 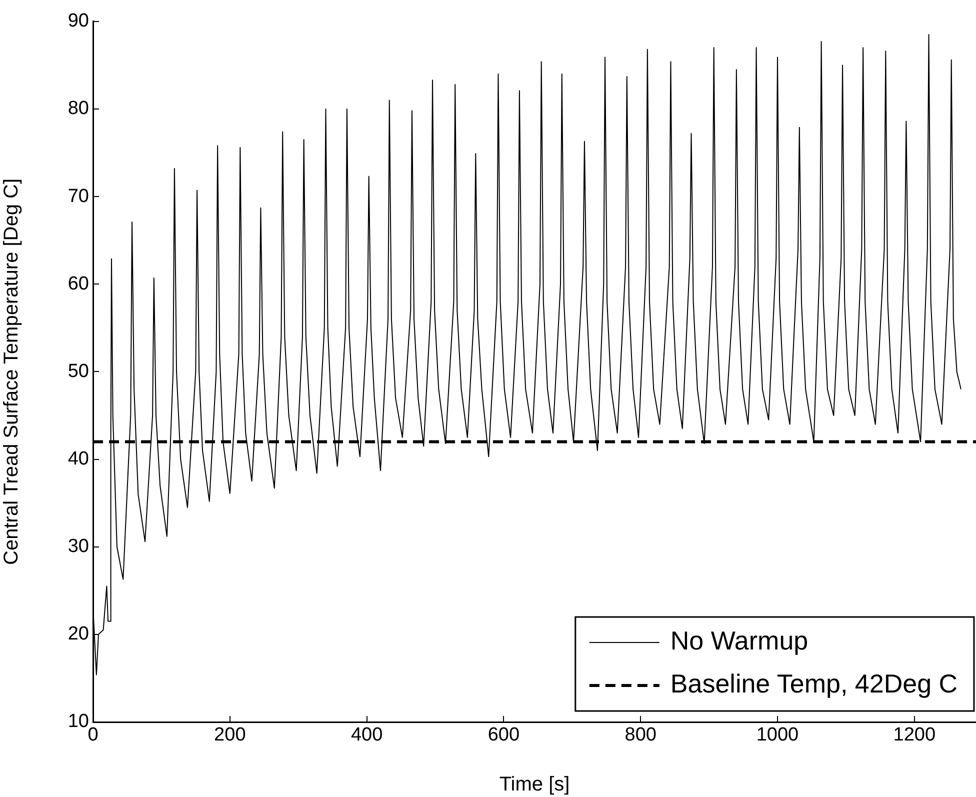 What do you see at coordinates (78, 21) in the screenshot?
I see `y-tick-label: 90` at bounding box center [78, 21].